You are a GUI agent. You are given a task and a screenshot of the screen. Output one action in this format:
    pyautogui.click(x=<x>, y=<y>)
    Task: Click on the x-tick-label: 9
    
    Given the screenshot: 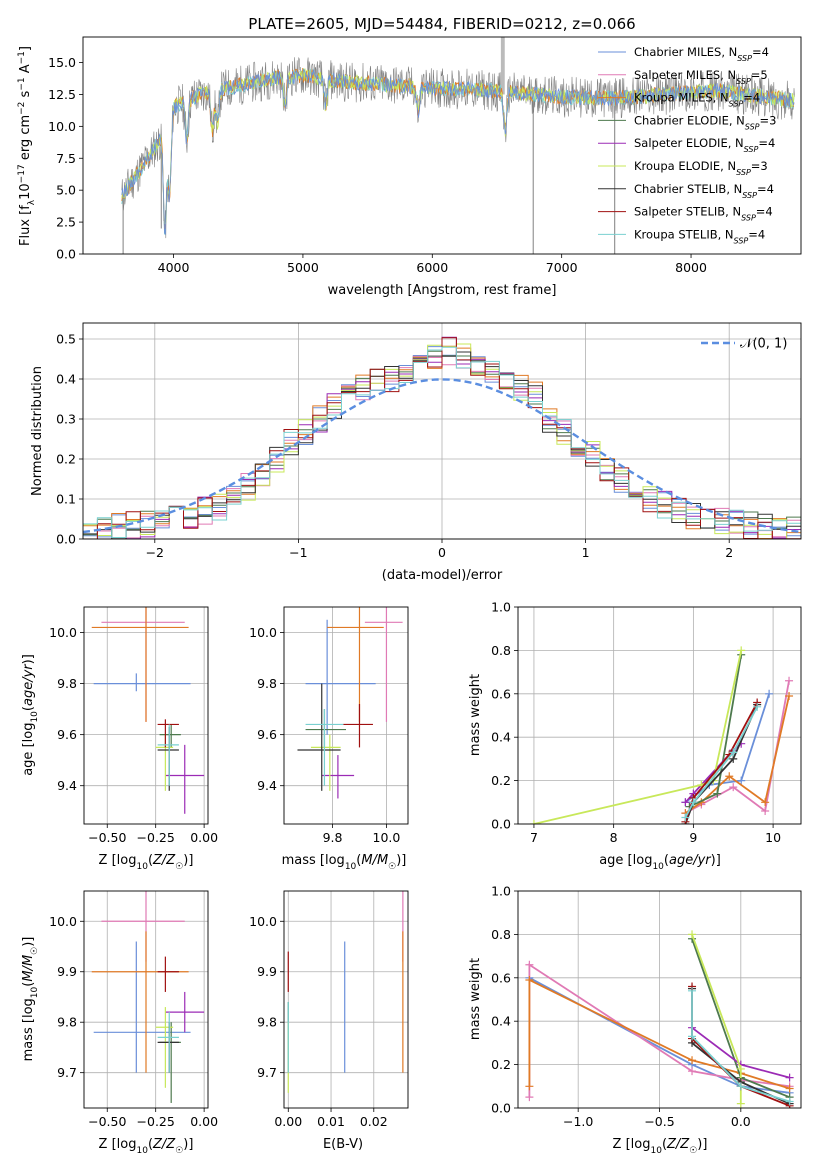 What is the action you would take?
    pyautogui.click(x=693, y=837)
    